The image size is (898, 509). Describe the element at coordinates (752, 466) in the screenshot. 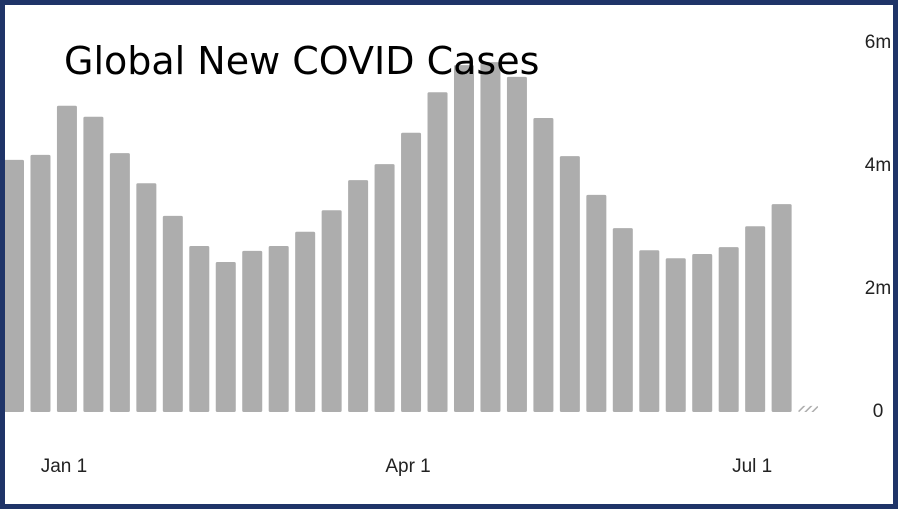

I see `x-tick-label: Jul 1` at that location.